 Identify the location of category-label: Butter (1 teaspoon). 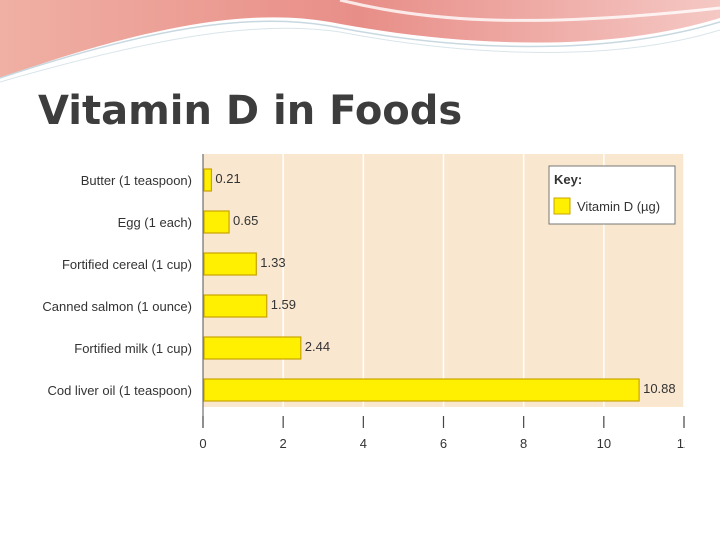
(136, 180).